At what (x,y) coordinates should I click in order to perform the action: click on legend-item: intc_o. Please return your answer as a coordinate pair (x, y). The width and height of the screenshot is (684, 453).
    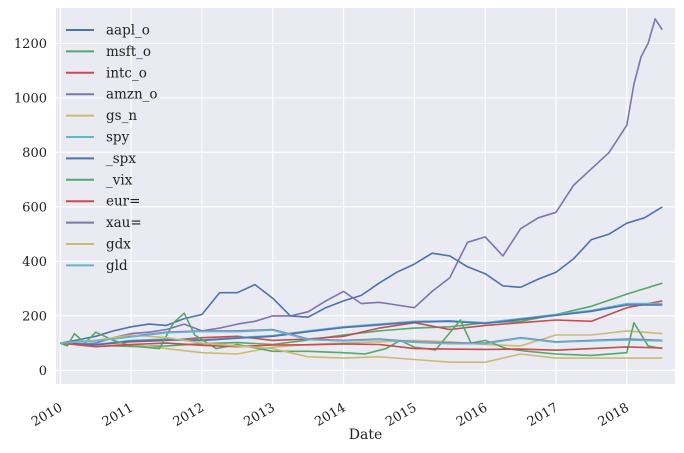
    Looking at the image, I should click on (106, 73).